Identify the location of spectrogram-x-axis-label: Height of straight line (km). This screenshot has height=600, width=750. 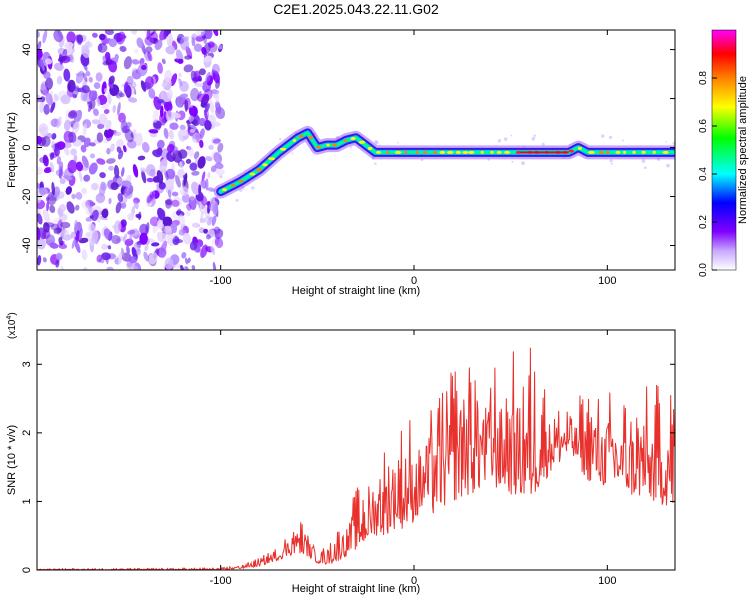
(356, 291).